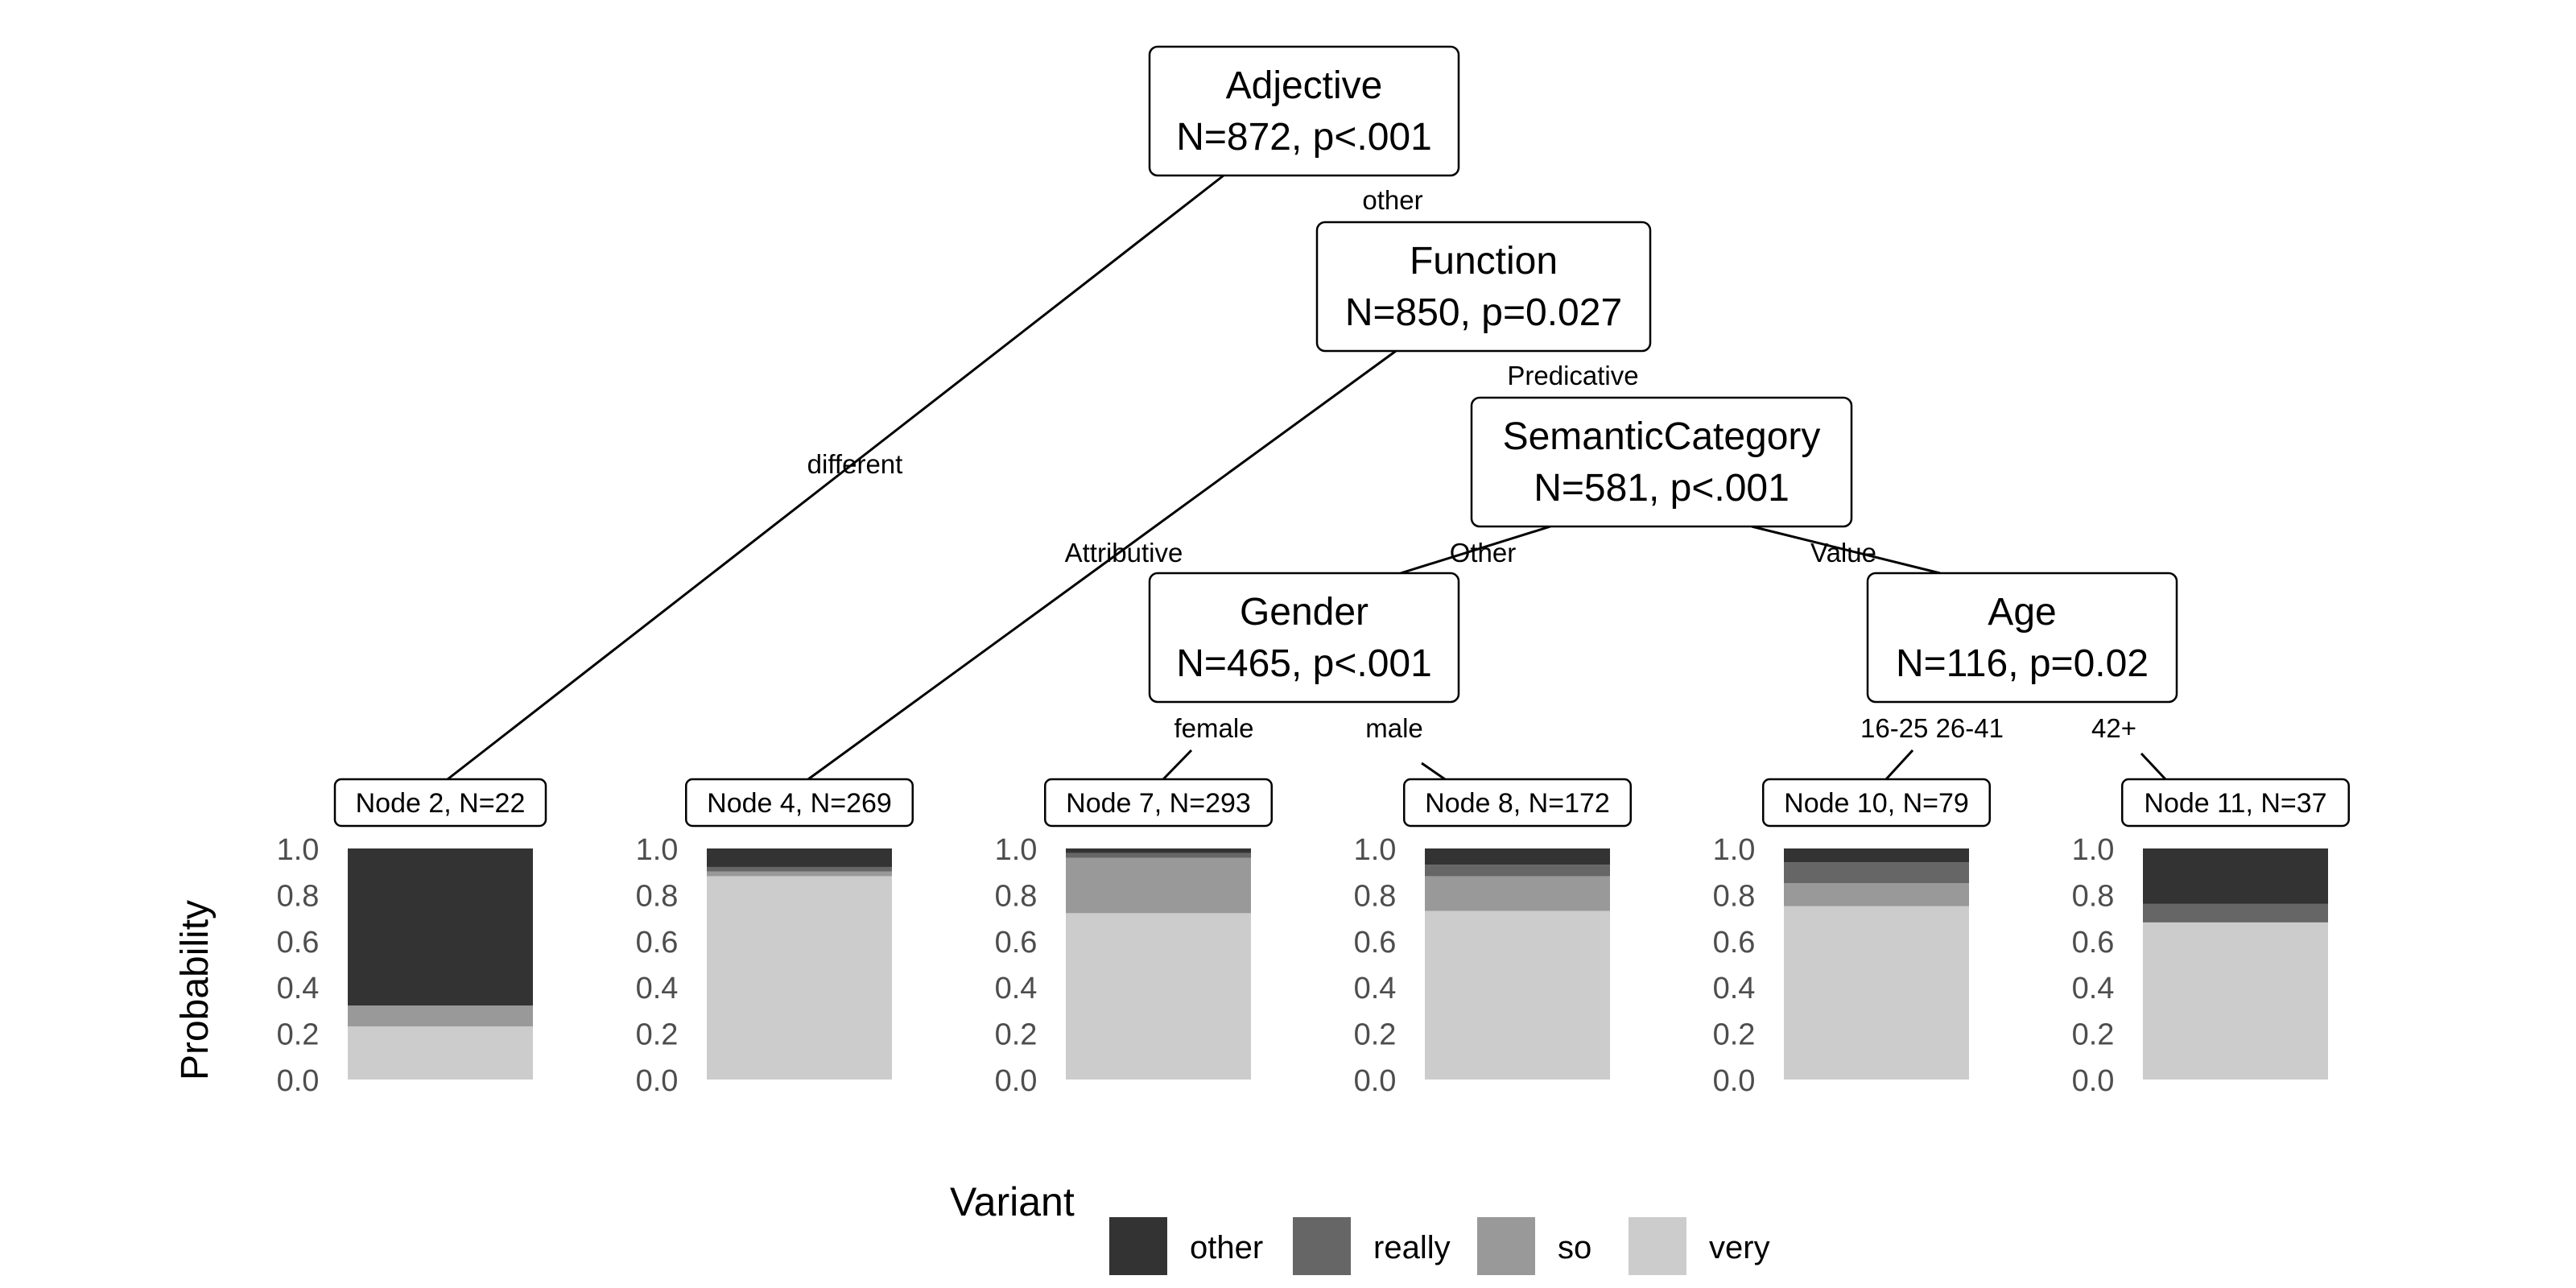 The width and height of the screenshot is (2576, 1288). I want to click on node-title: Adjective, so click(1304, 85).